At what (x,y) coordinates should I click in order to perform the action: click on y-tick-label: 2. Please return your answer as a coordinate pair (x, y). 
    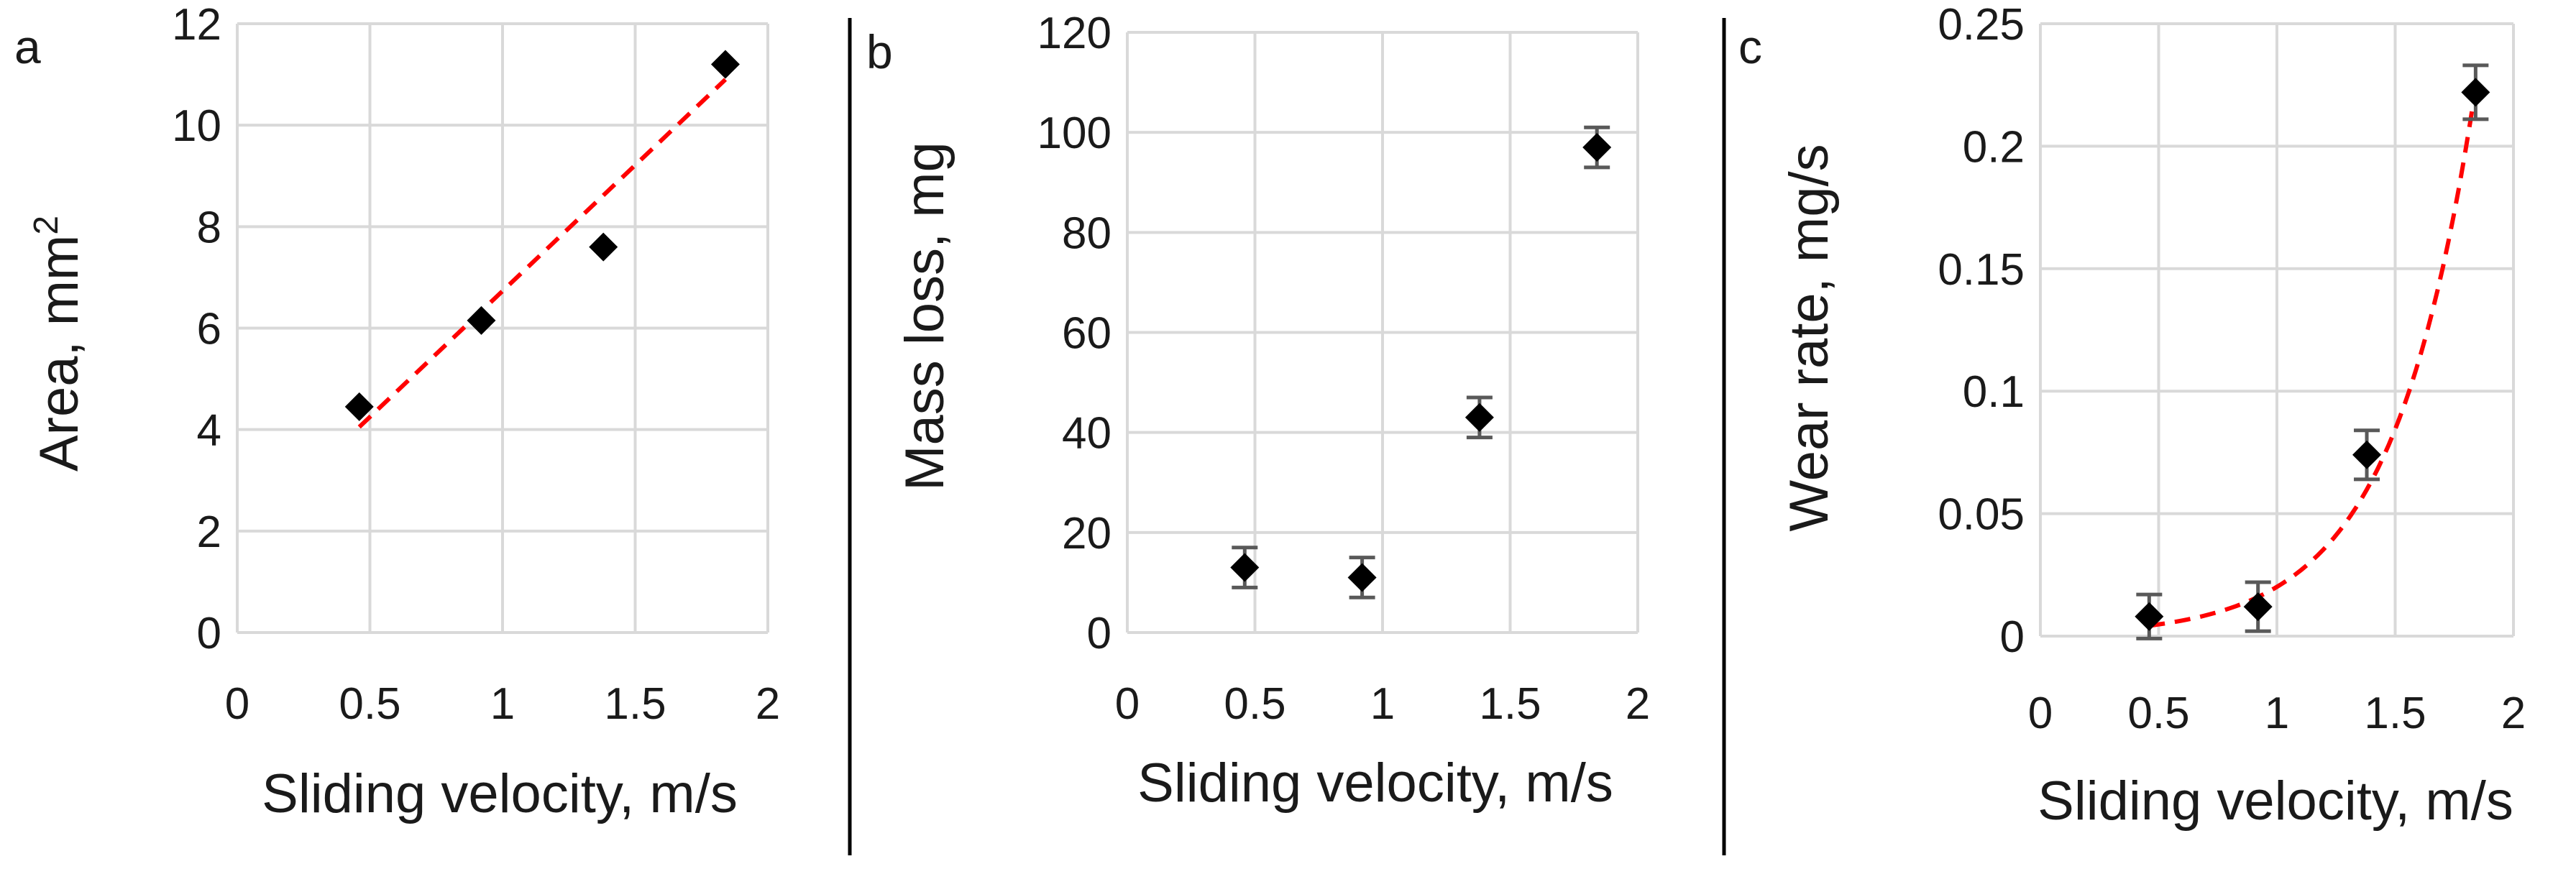
    Looking at the image, I should click on (209, 532).